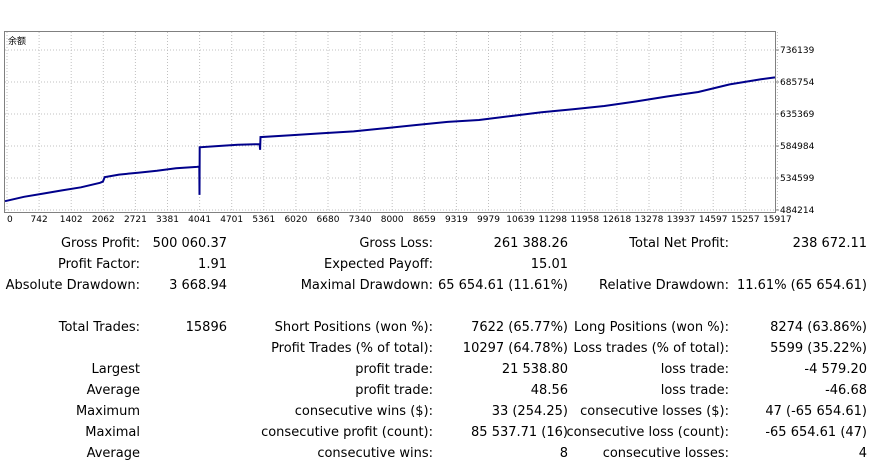  What do you see at coordinates (797, 51) in the screenshot?
I see `y-tick-label: 736139` at bounding box center [797, 51].